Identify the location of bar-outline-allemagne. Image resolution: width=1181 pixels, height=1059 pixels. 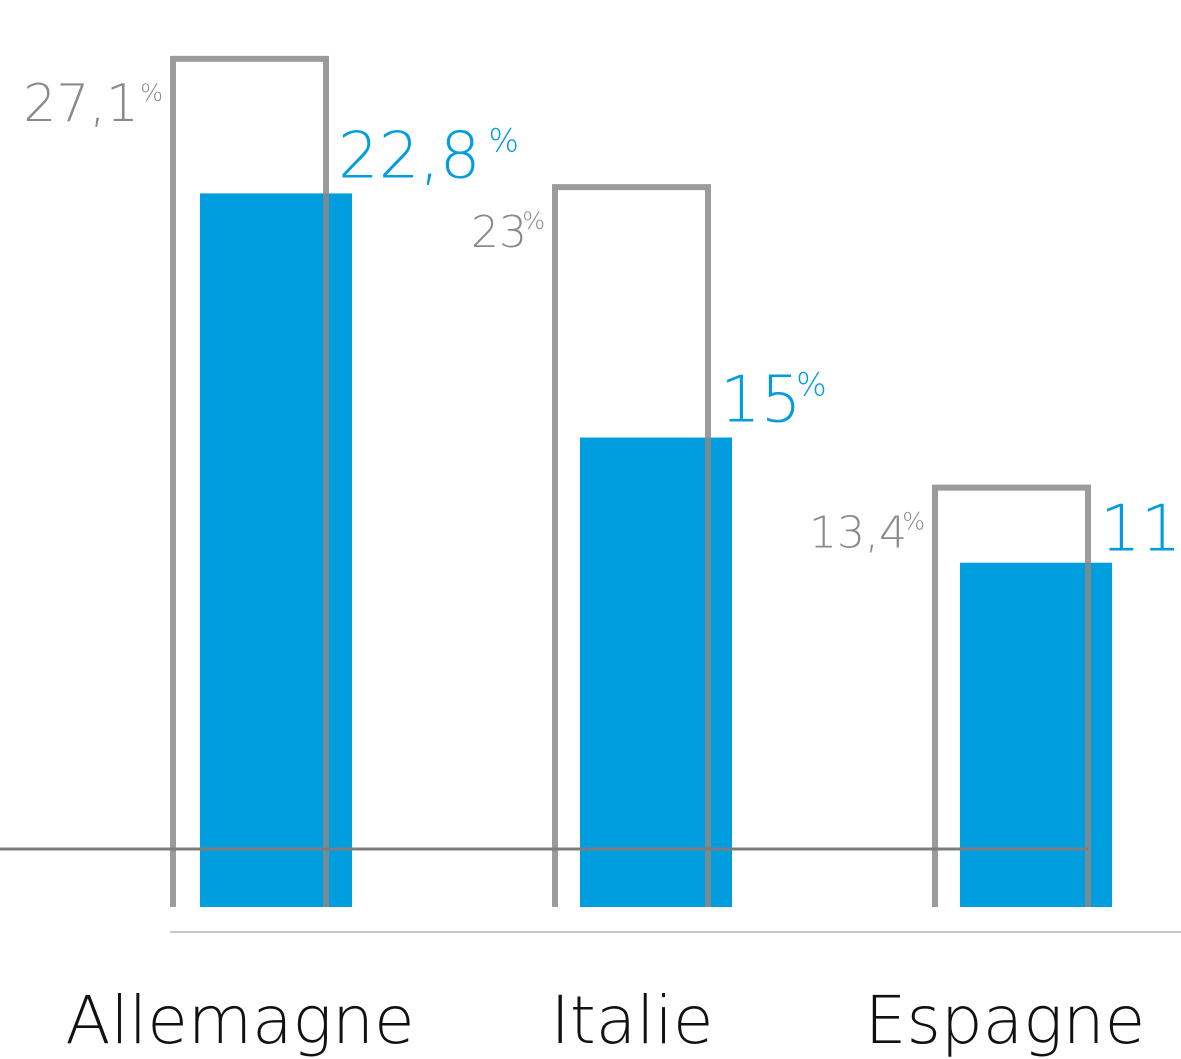
(249, 481).